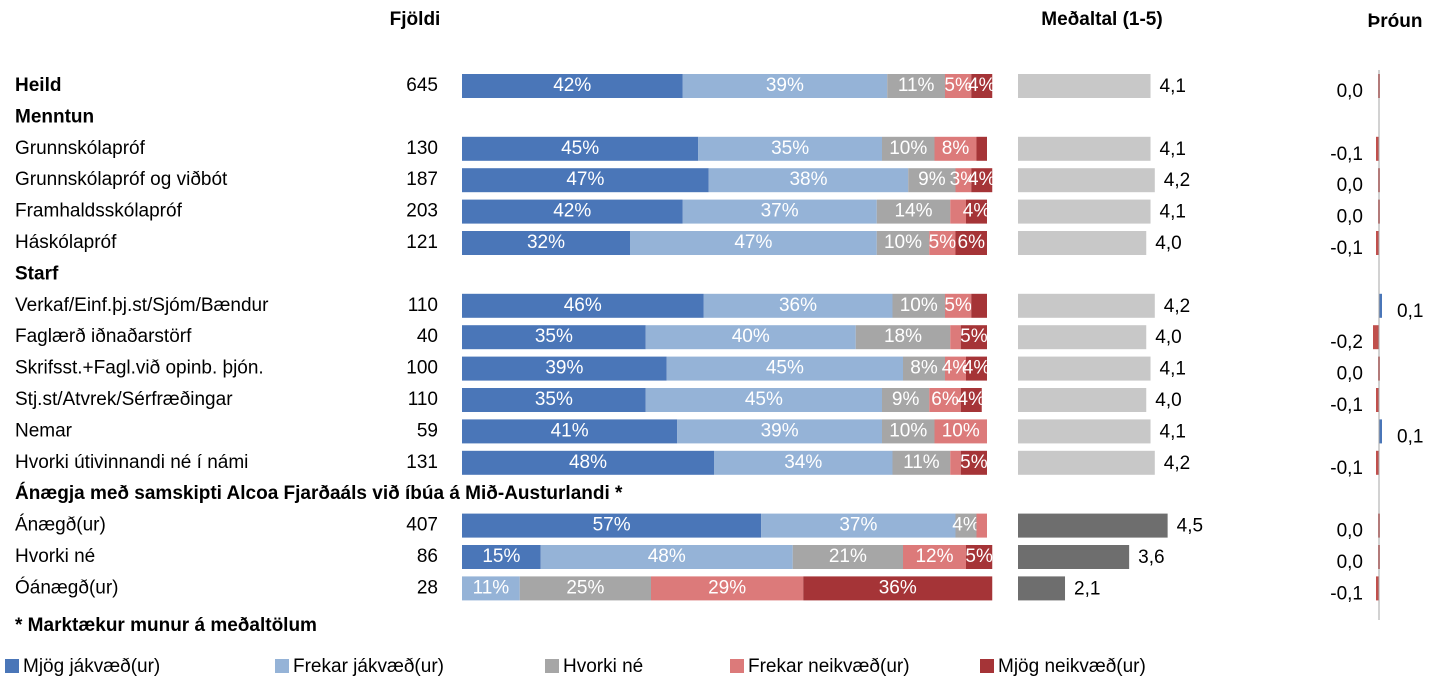 The width and height of the screenshot is (1436, 689). What do you see at coordinates (1072, 666) in the screenshot?
I see `legend-label: Mjög neikvæð(ur)` at bounding box center [1072, 666].